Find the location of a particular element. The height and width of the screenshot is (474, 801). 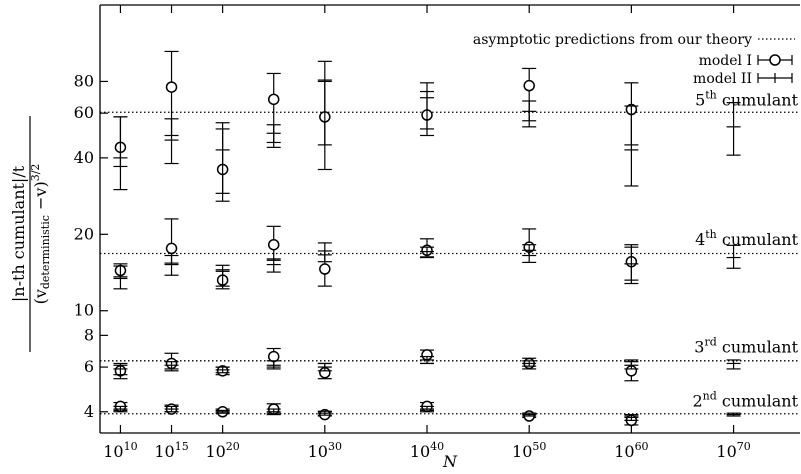

y-tick-label: 4 is located at coordinates (89, 411).